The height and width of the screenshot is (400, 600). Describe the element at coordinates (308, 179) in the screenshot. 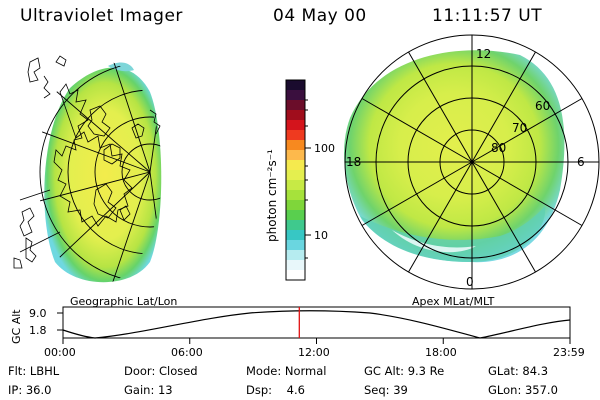

I see `color-bar-ticks` at that location.